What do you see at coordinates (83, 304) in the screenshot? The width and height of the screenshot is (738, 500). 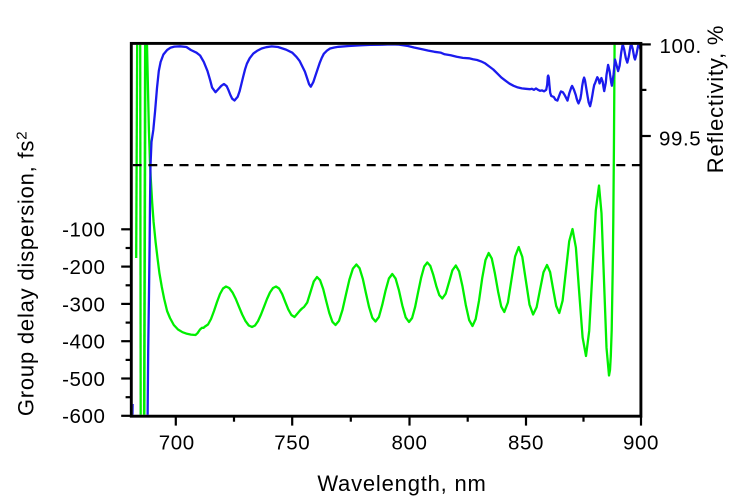 I see `svg-text: -300` at bounding box center [83, 304].